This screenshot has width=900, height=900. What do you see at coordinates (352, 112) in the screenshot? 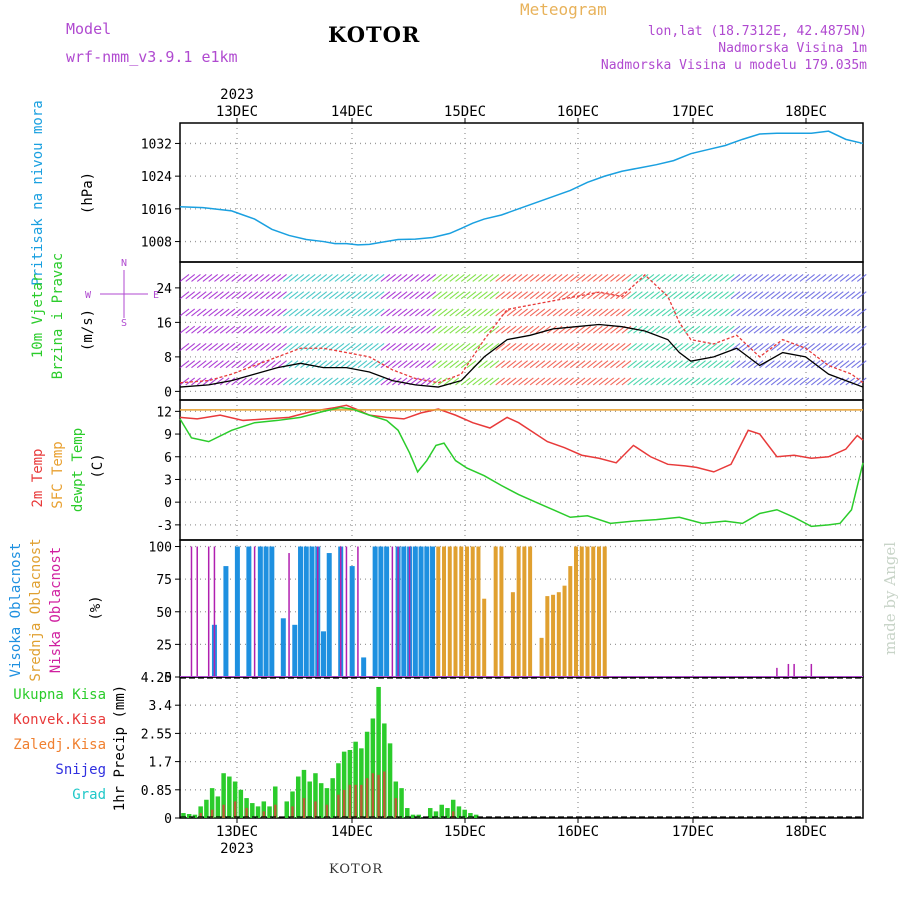
I see `top-date-label: 14DEC` at bounding box center [352, 112].